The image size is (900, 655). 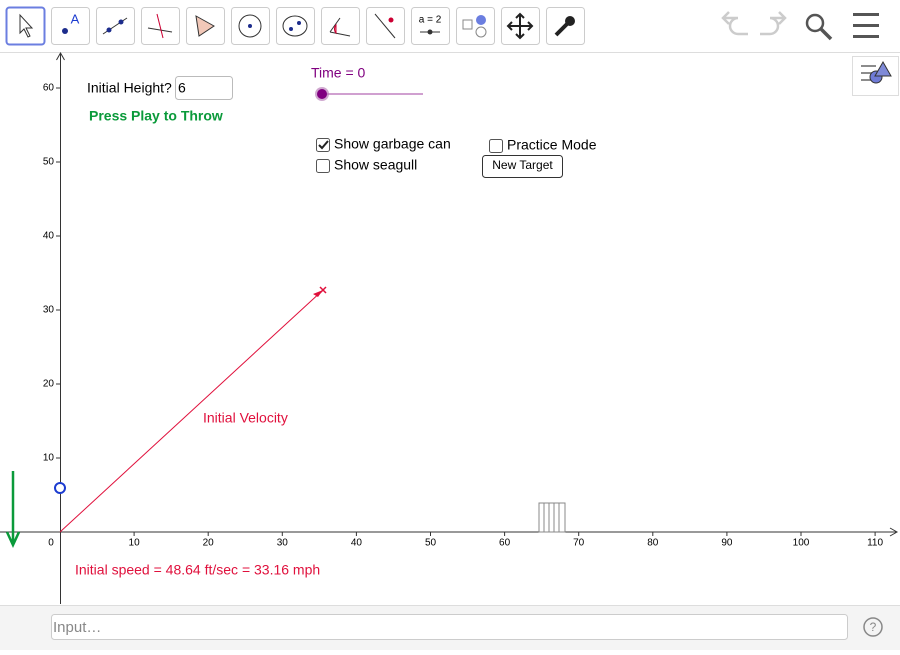 I want to click on y-tick-label: 20, so click(x=49, y=384).